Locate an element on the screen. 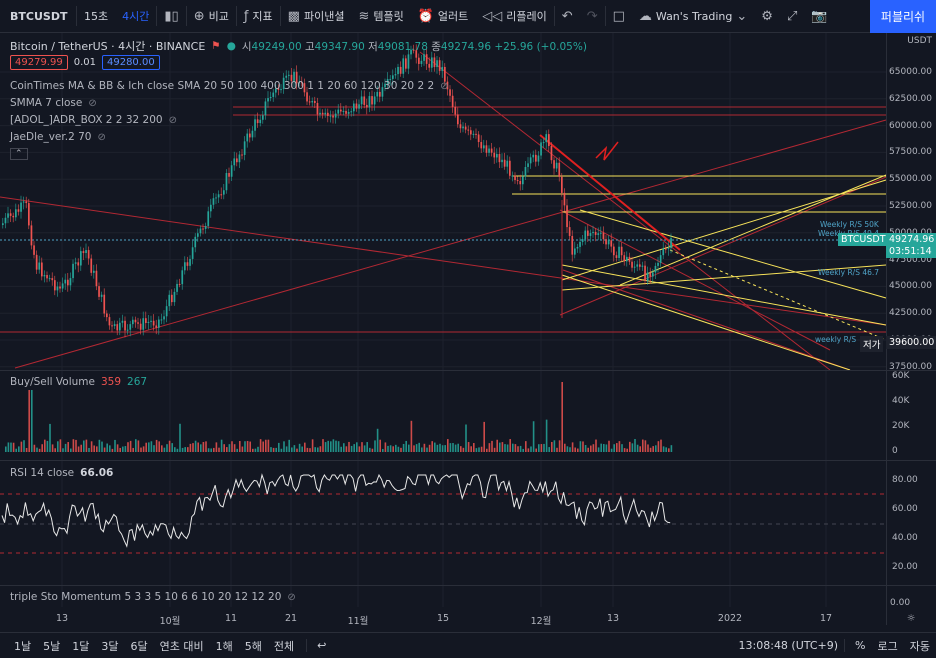  multi-layout-button: □ is located at coordinates (619, 16).